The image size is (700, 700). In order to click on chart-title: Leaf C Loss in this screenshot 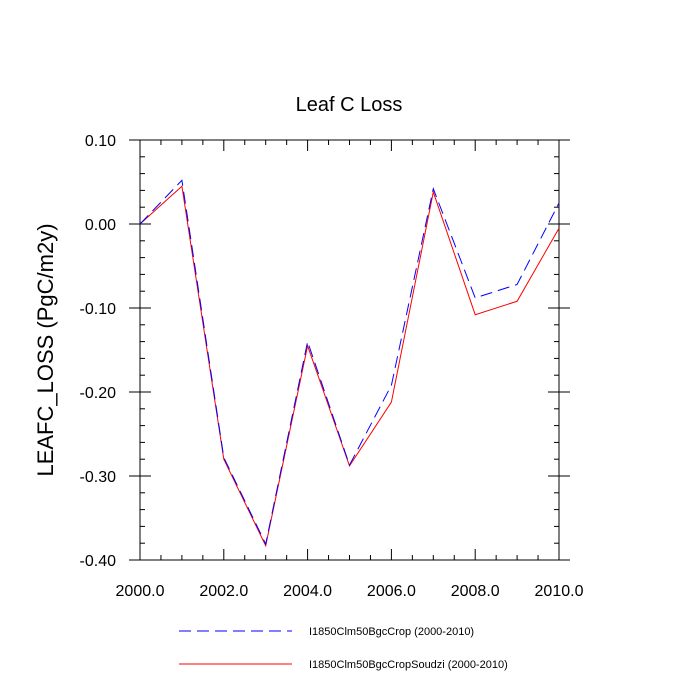, I will do `click(349, 105)`.